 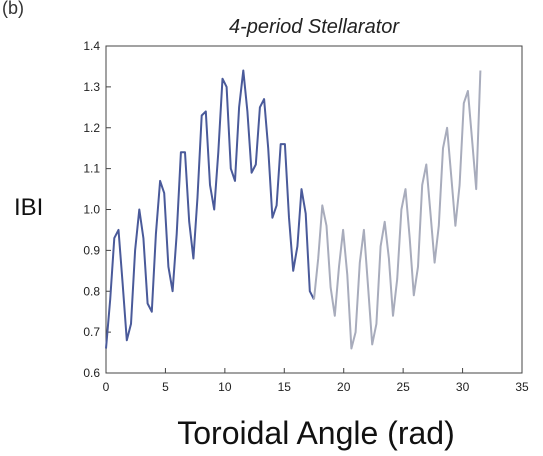 What do you see at coordinates (463, 387) in the screenshot?
I see `x-tick-label: 30` at bounding box center [463, 387].